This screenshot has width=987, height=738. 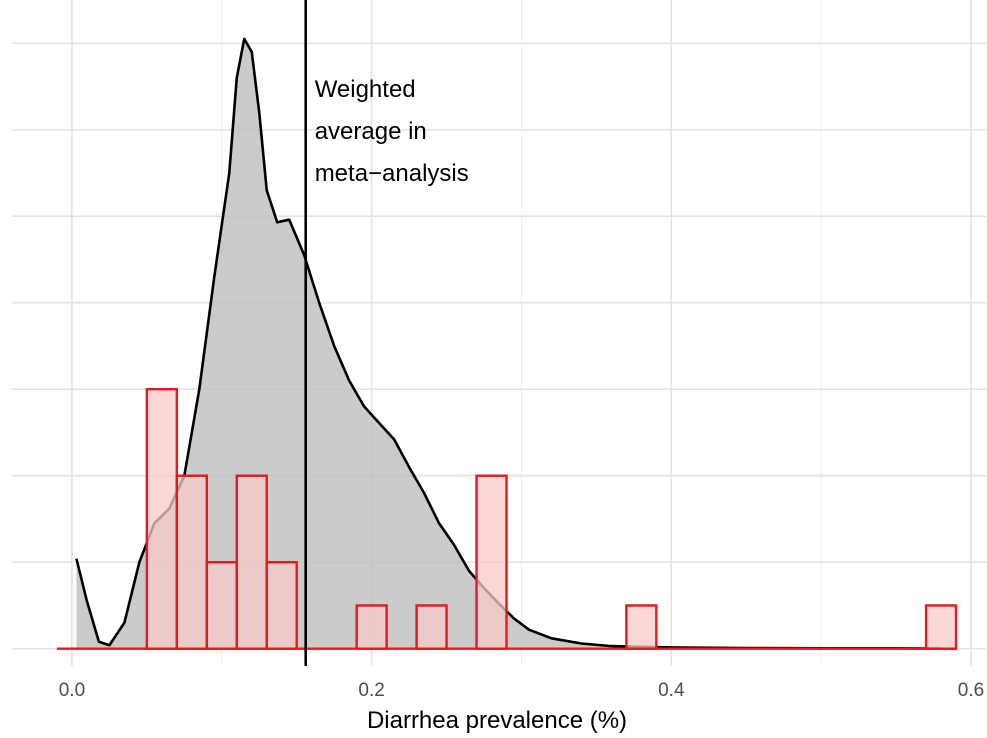 I want to click on x-tick-label: 0.0, so click(x=72, y=690).